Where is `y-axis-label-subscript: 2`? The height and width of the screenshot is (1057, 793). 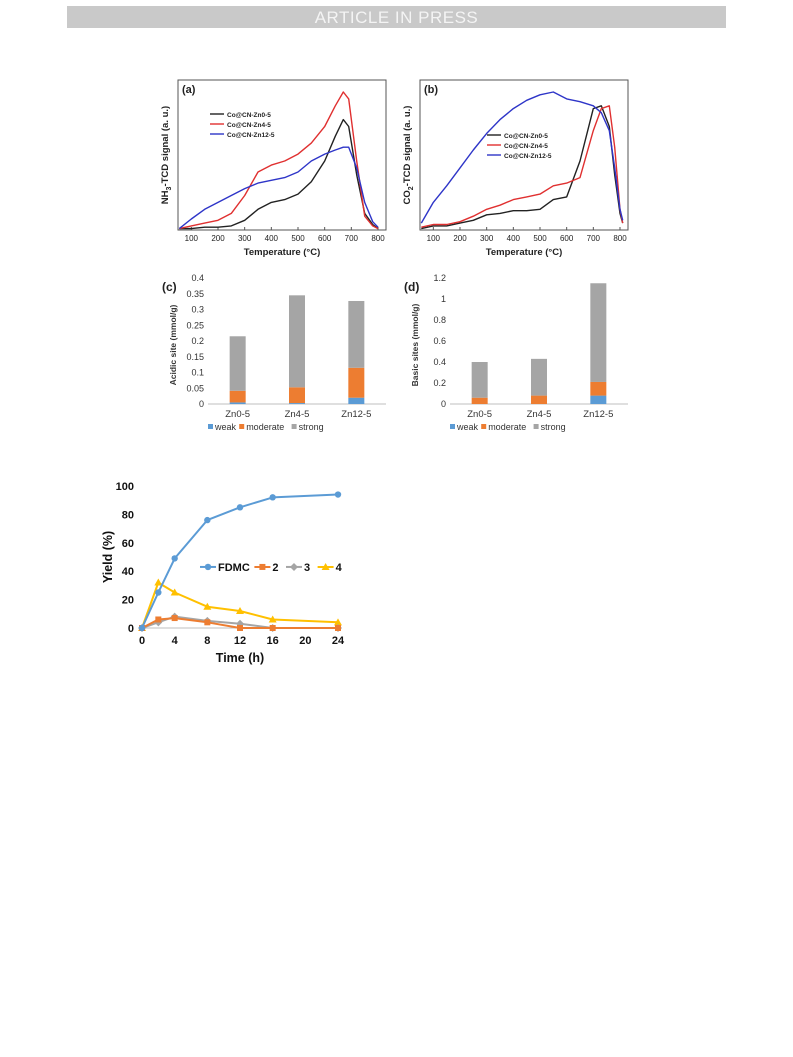
y-axis-label-subscript: 2 is located at coordinates (411, 188).